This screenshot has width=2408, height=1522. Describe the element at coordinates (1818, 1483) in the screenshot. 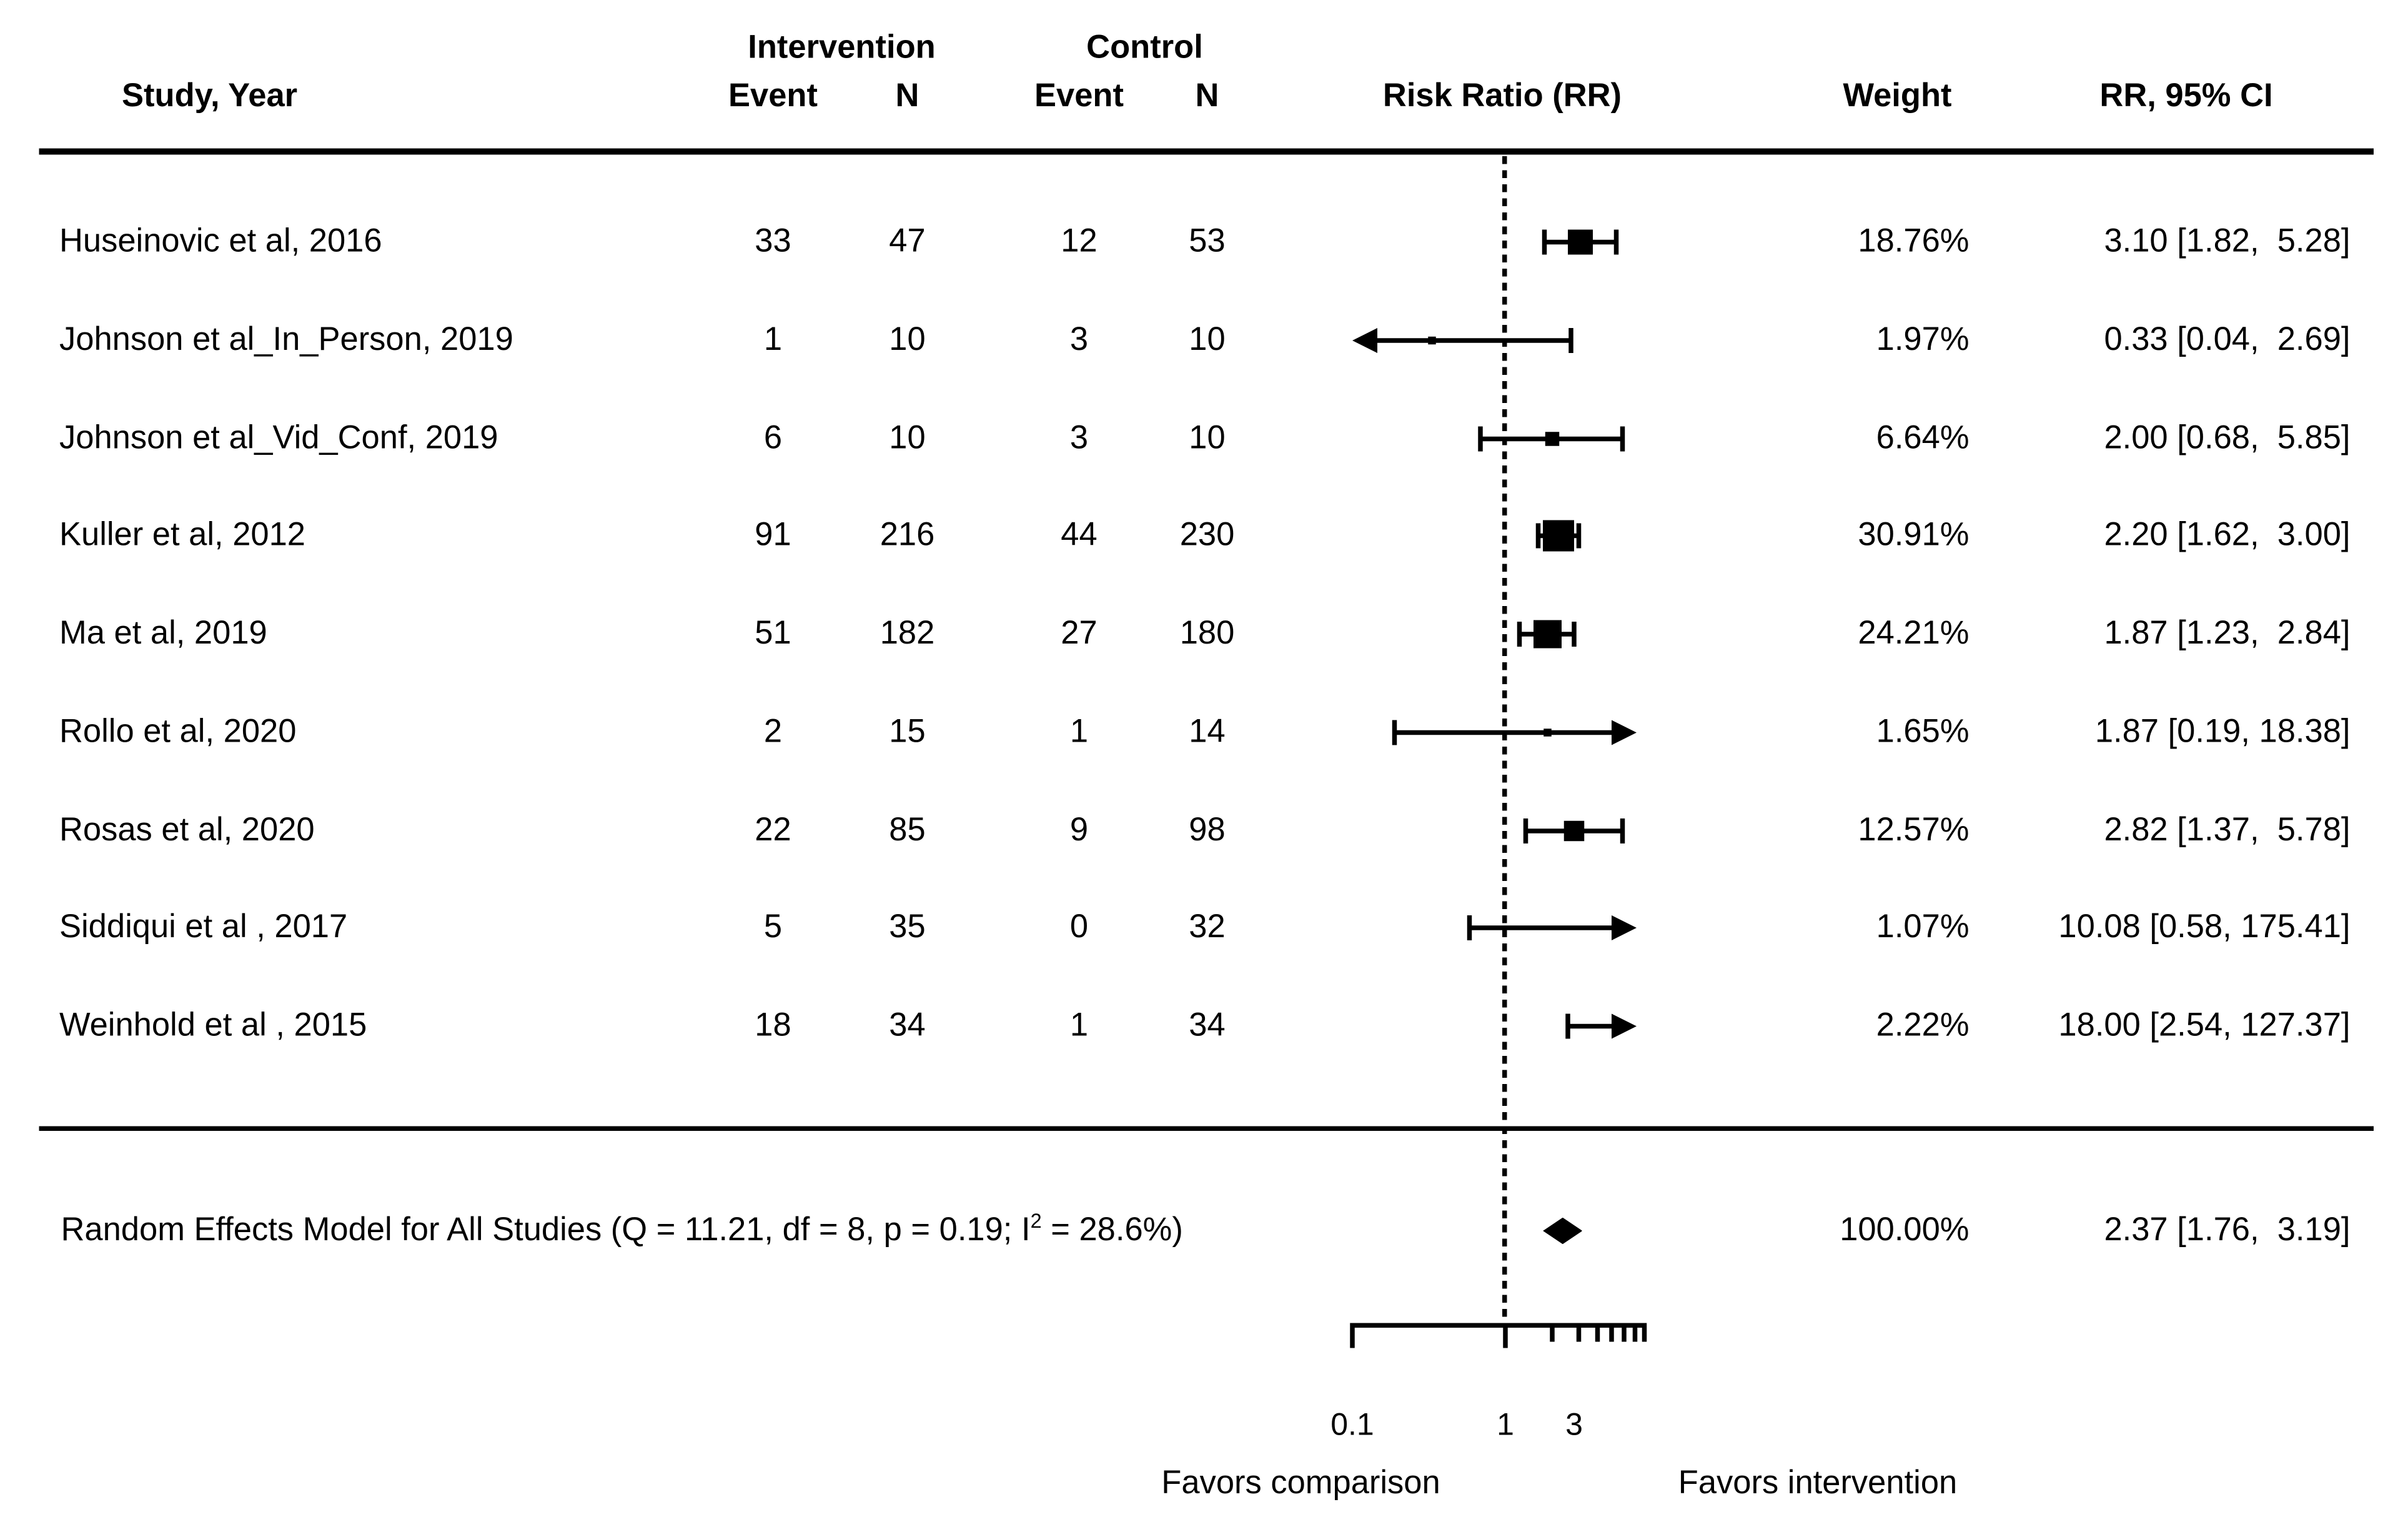

I see `favors-intervention-label: Favors intervention` at that location.